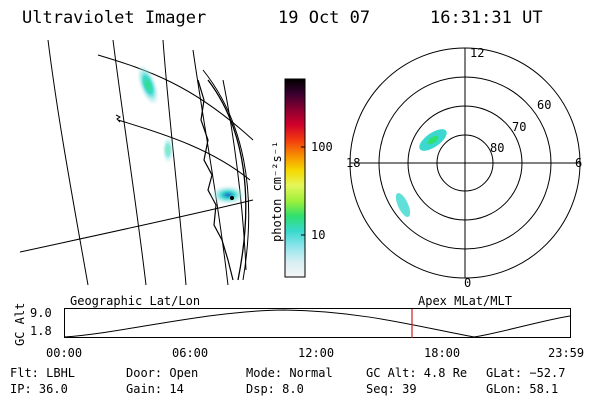 This screenshot has height=400, width=600. I want to click on info-glon: GLon: 58.1, so click(522, 389).